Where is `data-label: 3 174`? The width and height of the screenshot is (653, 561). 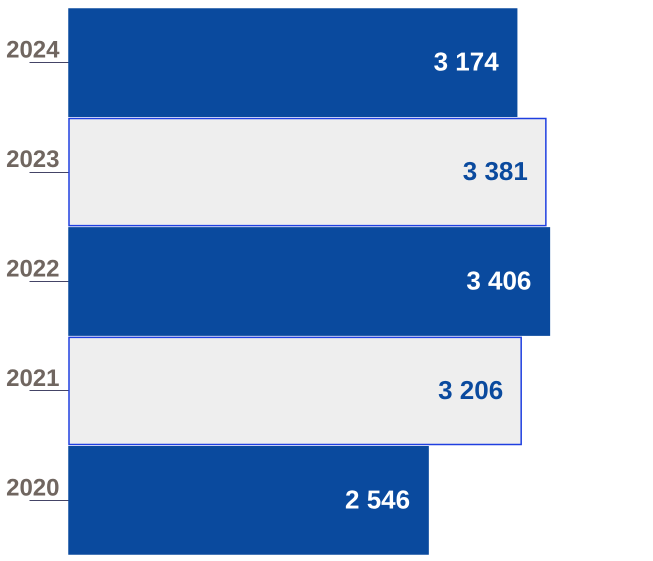 data-label: 3 174 is located at coordinates (467, 61).